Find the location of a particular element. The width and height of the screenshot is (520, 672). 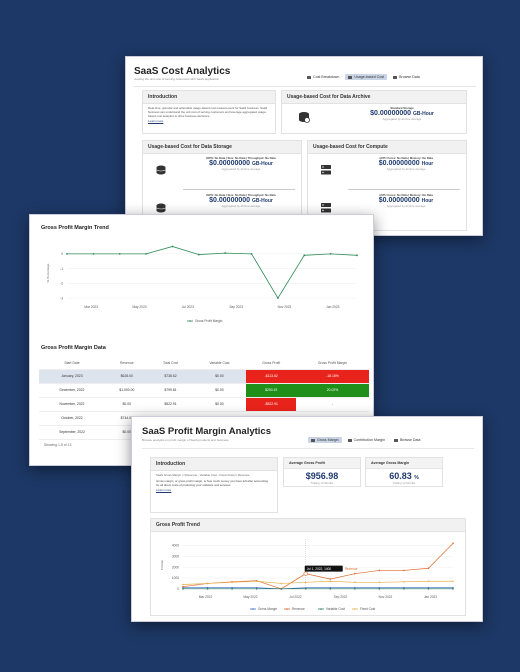

column-header: Gross Profit Margin is located at coordinates (332, 362).